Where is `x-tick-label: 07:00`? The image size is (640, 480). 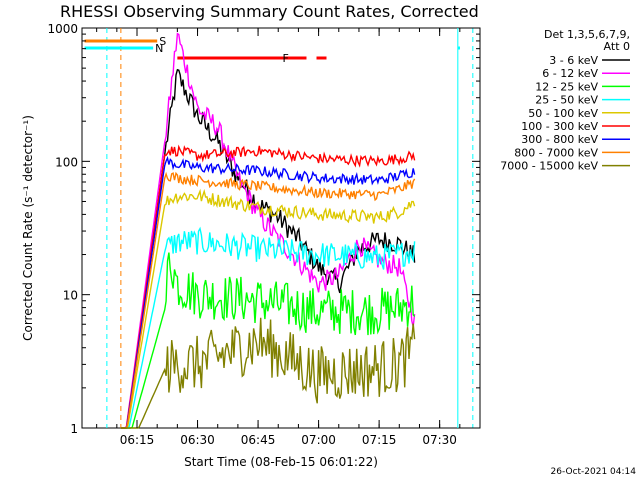
x-tick-label: 07:00 is located at coordinates (318, 440).